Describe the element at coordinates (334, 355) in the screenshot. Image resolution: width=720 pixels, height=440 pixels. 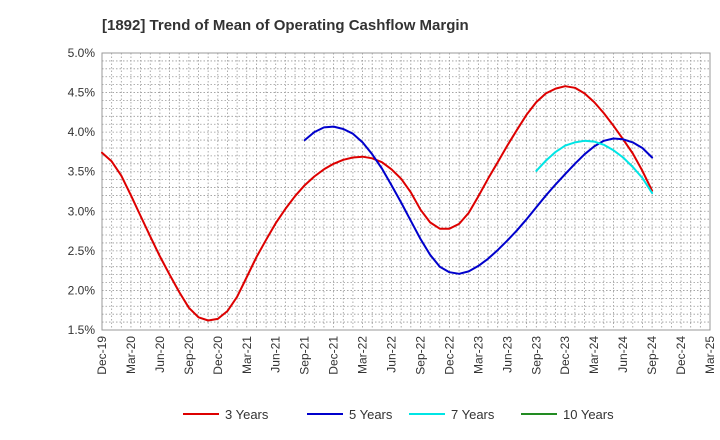
I see `x-tick-label: Dec-21` at that location.